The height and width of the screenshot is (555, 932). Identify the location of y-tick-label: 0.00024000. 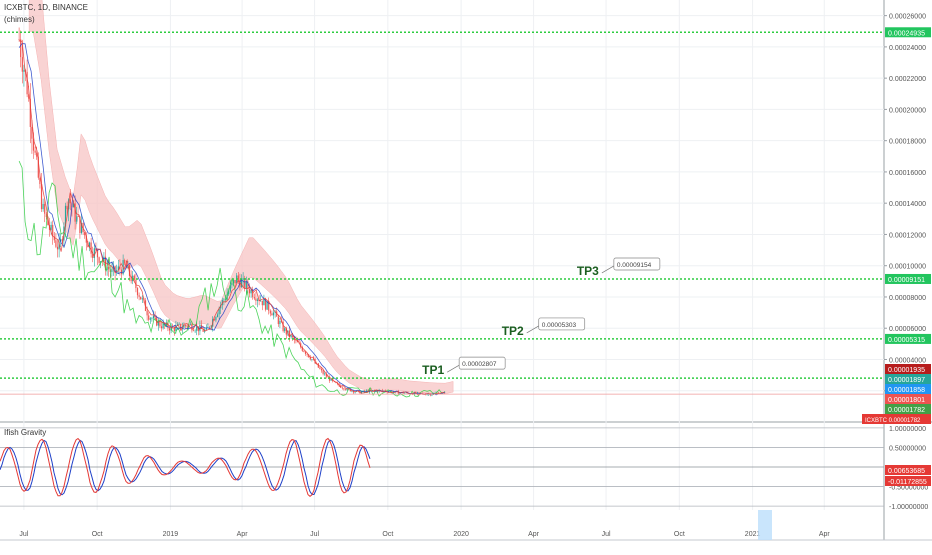
(907, 48).